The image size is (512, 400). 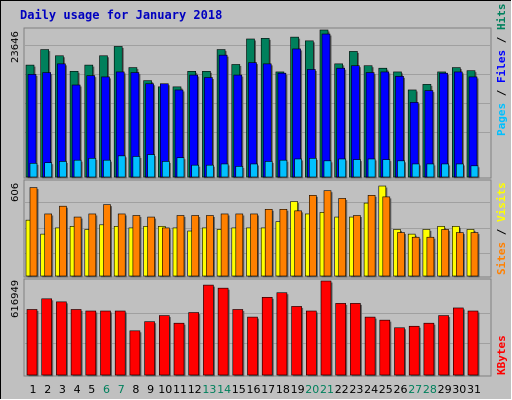 What do you see at coordinates (401, 389) in the screenshot?
I see `x-tick-label: 26` at bounding box center [401, 389].